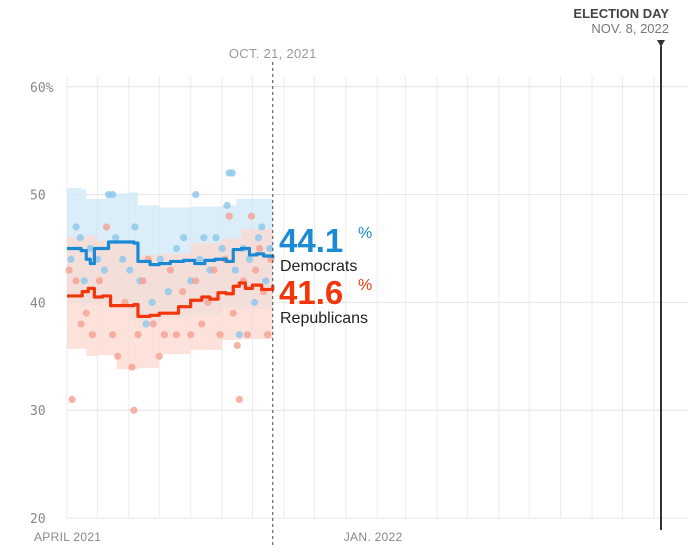  Describe the element at coordinates (318, 266) in the screenshot. I see `democrats-label: Democrats` at that location.